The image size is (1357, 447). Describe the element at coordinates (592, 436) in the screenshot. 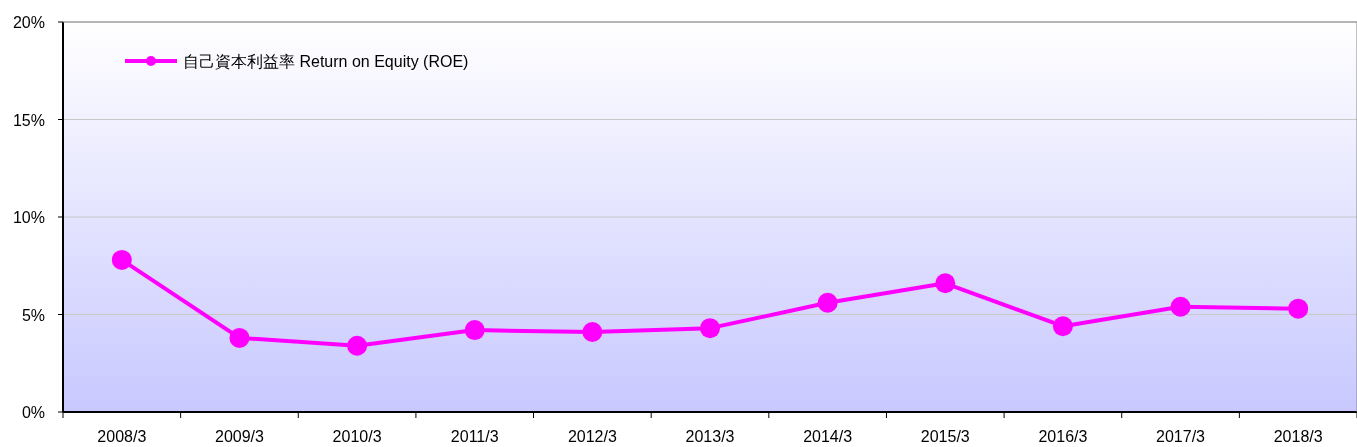

I see `xtick-label: 2012/3` at that location.